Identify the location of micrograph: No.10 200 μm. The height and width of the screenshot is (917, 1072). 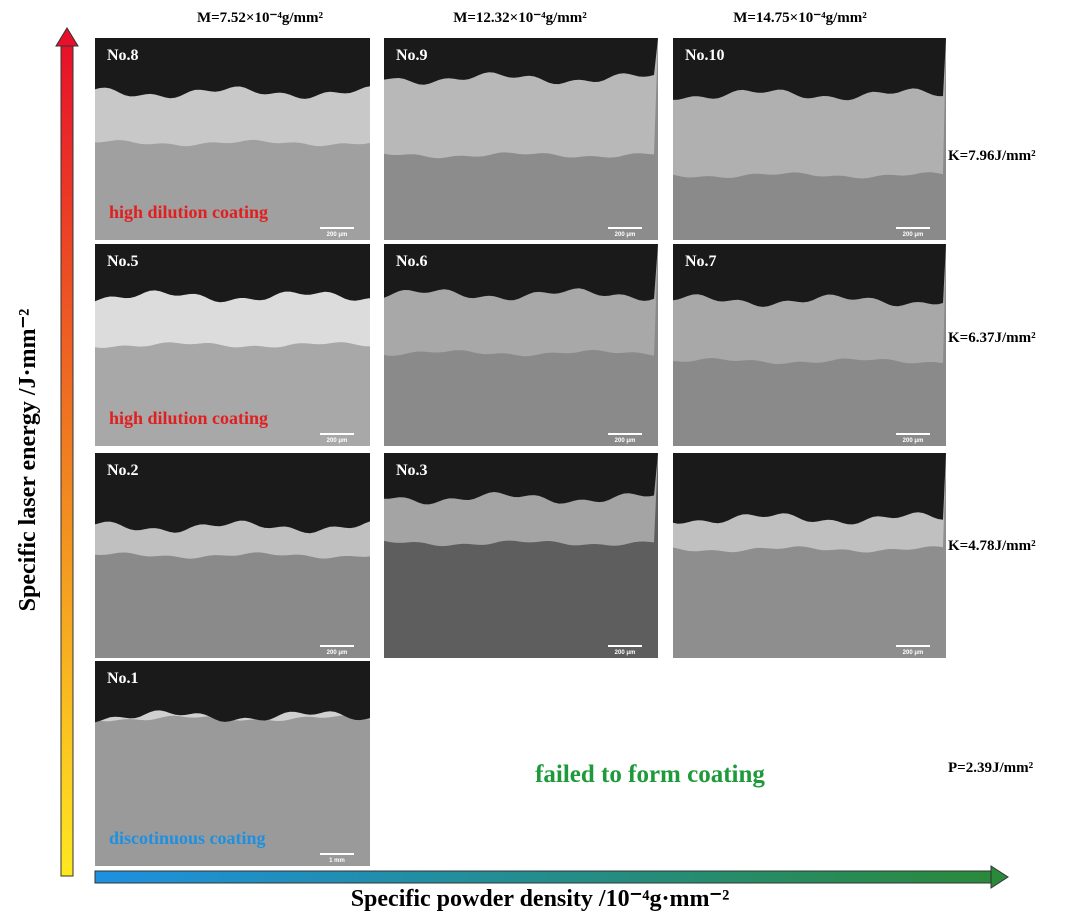
(809, 139).